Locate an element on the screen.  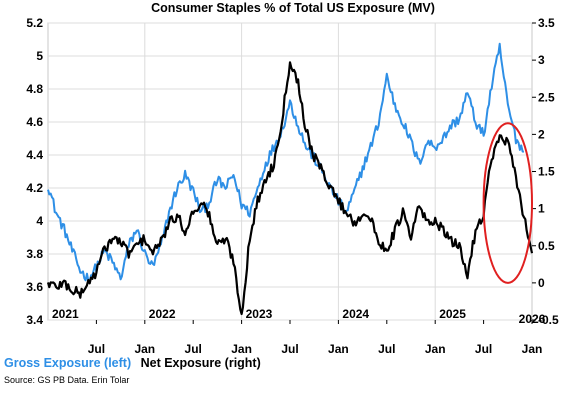
year-label: 2025 is located at coordinates (452, 314).